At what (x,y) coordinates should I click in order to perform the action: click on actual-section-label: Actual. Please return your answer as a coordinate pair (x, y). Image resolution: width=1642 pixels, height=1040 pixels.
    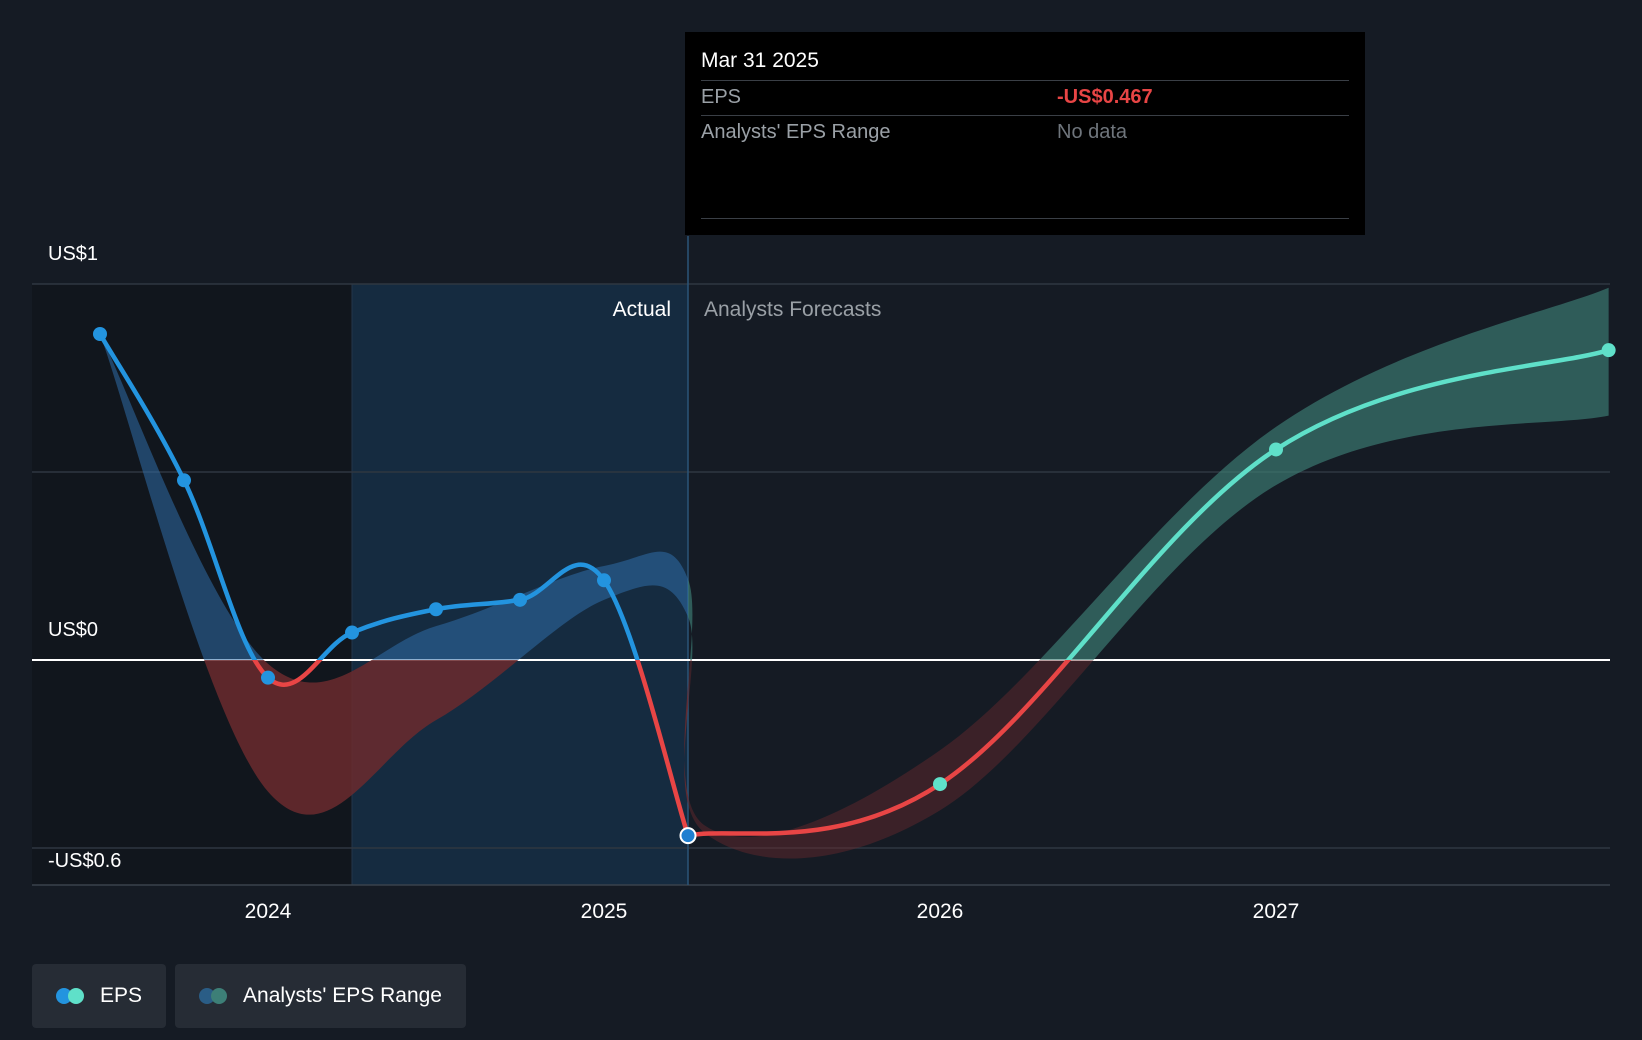
    Looking at the image, I should click on (642, 309).